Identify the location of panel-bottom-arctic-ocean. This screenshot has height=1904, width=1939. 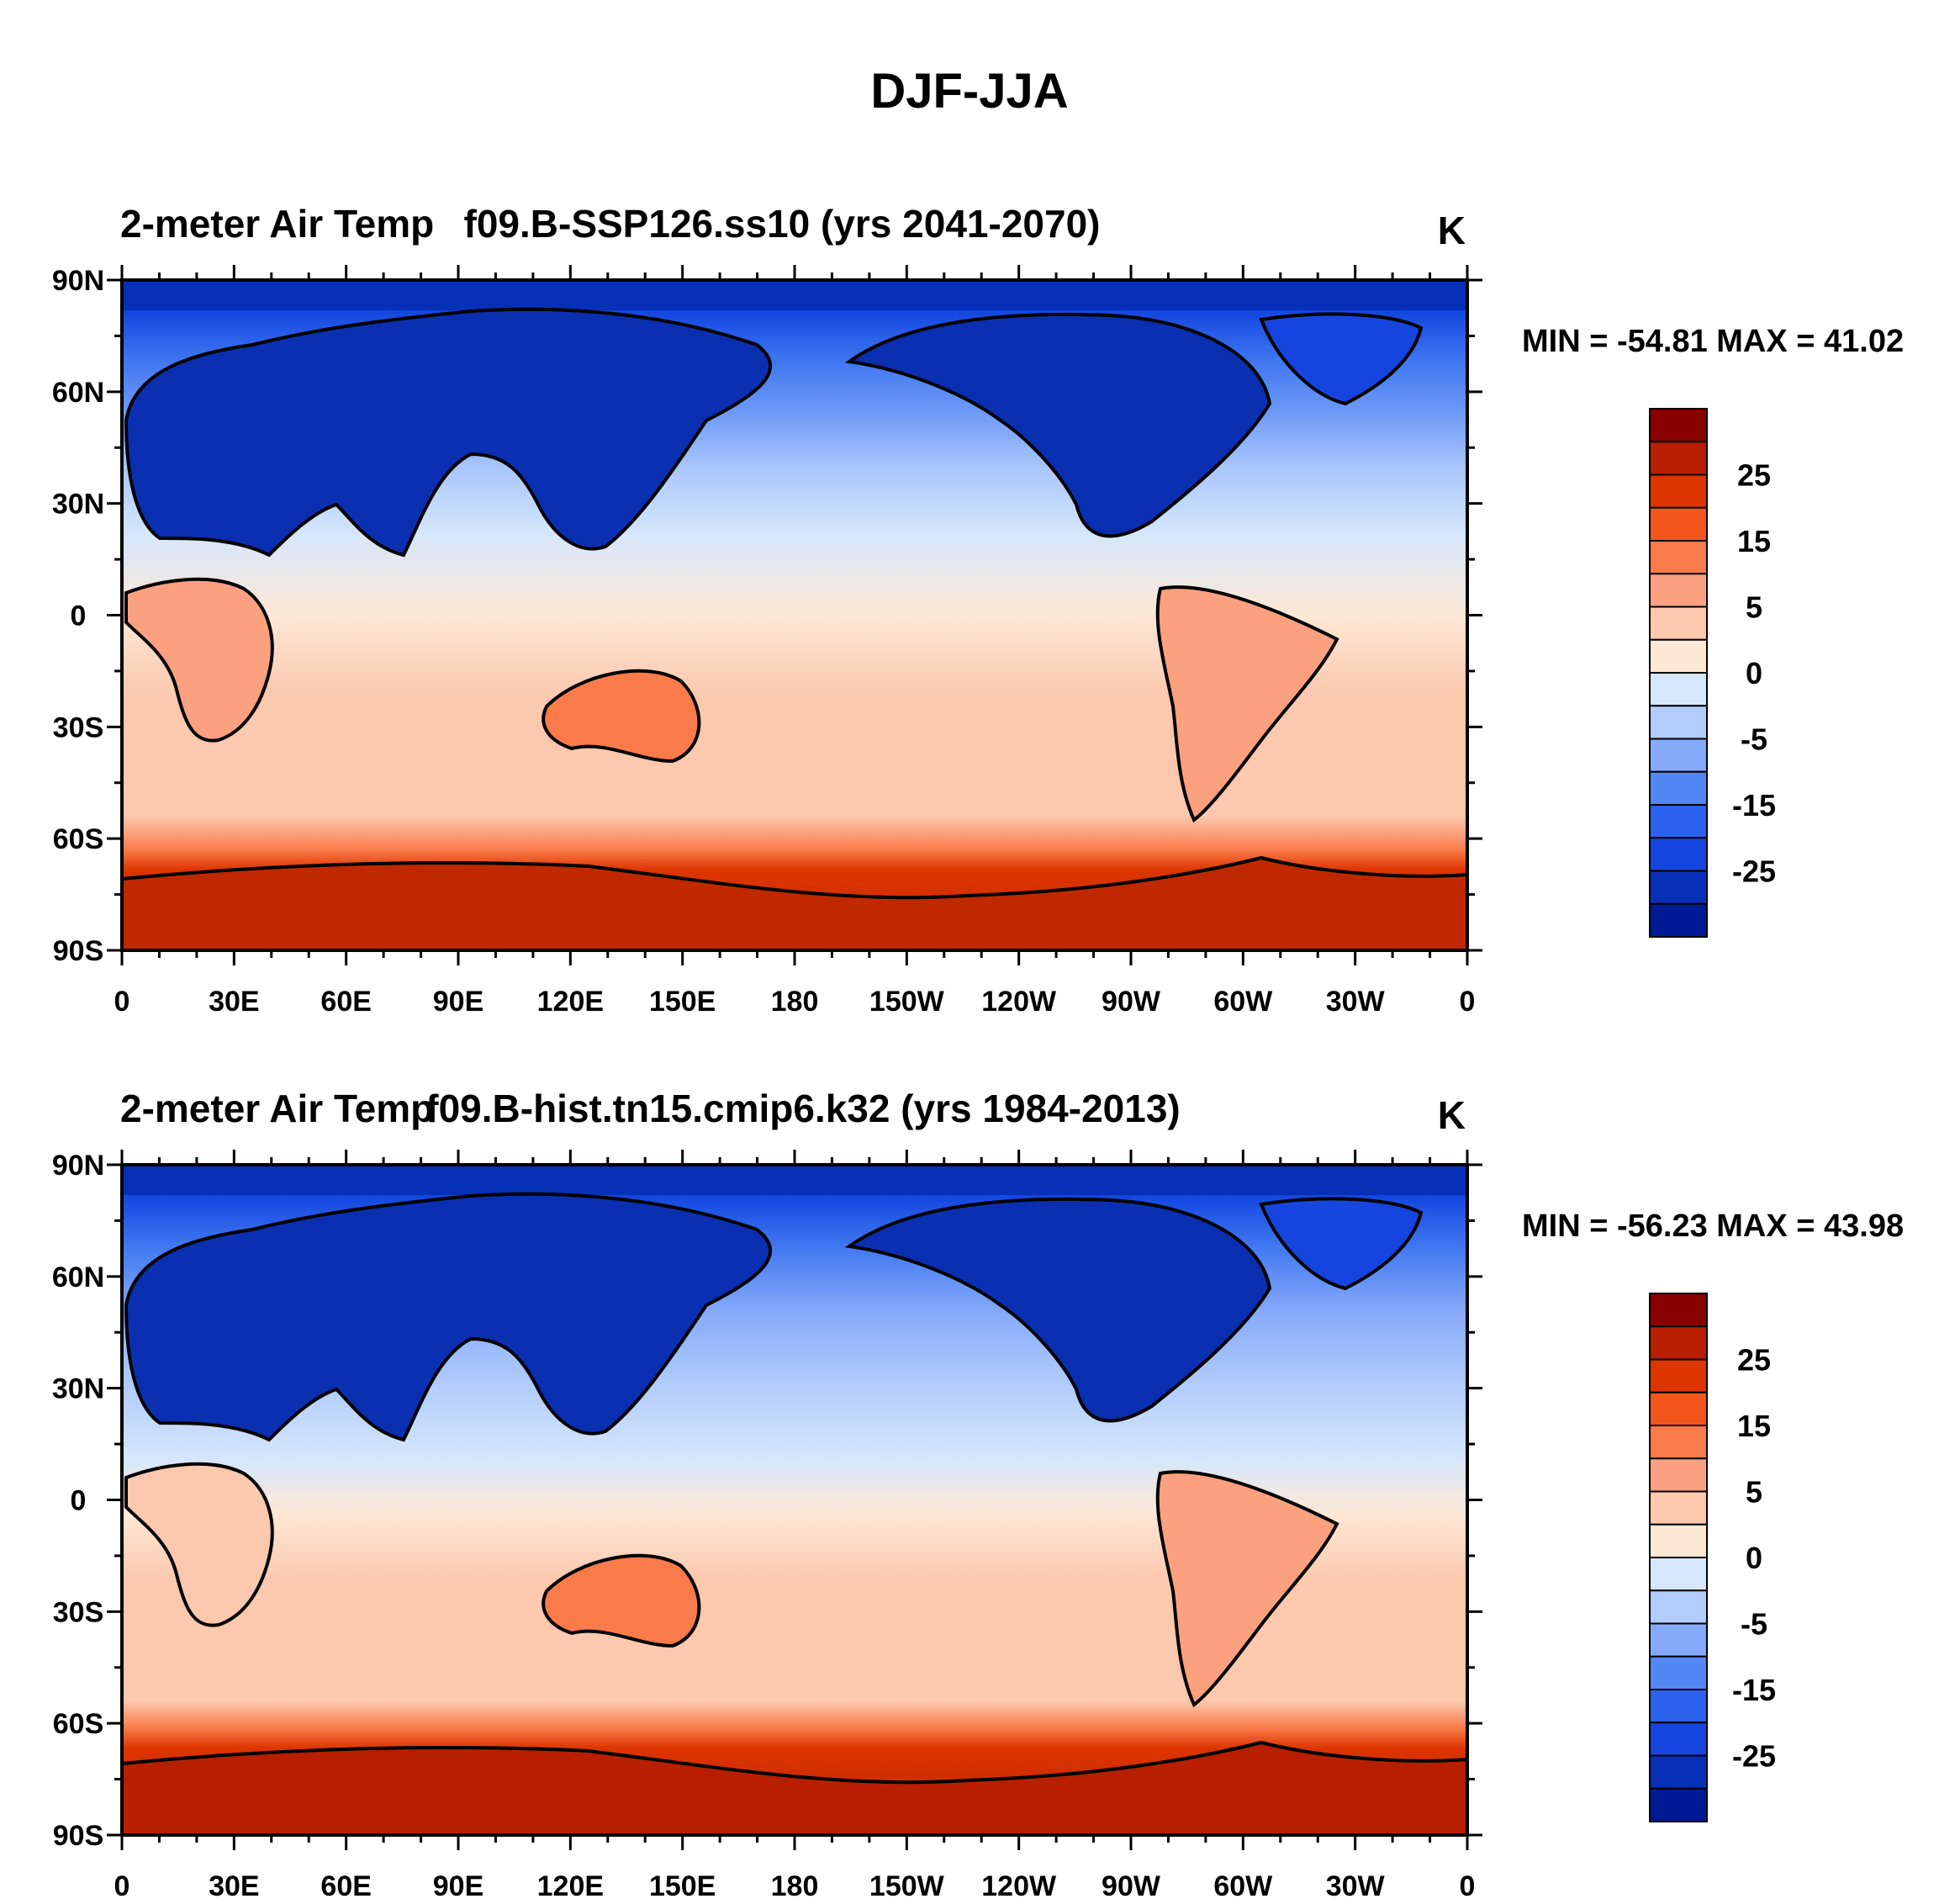
(794, 1180).